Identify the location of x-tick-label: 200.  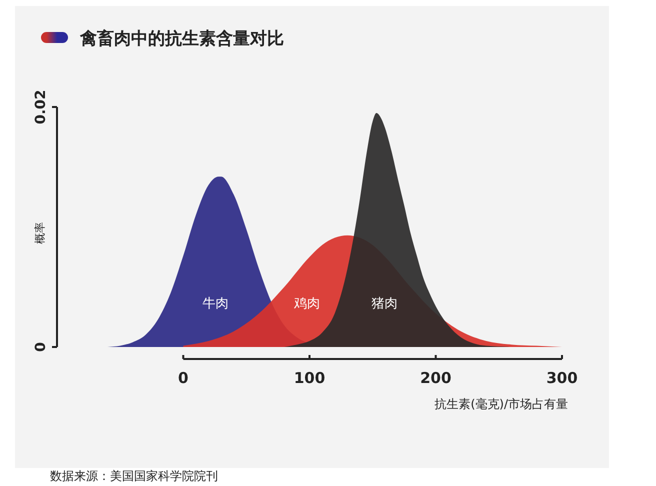
(436, 378).